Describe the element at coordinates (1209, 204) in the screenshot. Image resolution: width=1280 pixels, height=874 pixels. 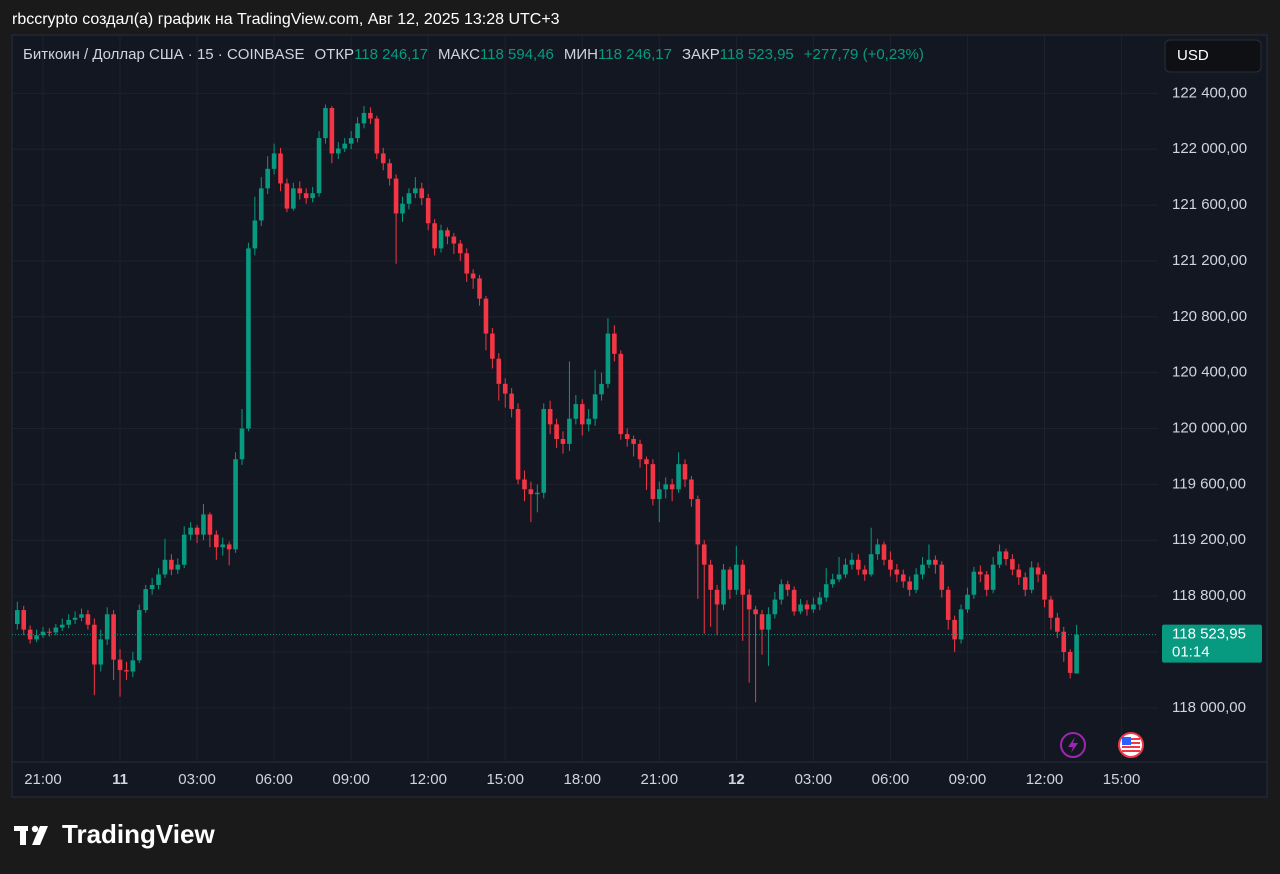
I see `y-tick-label: 121 600,00` at that location.